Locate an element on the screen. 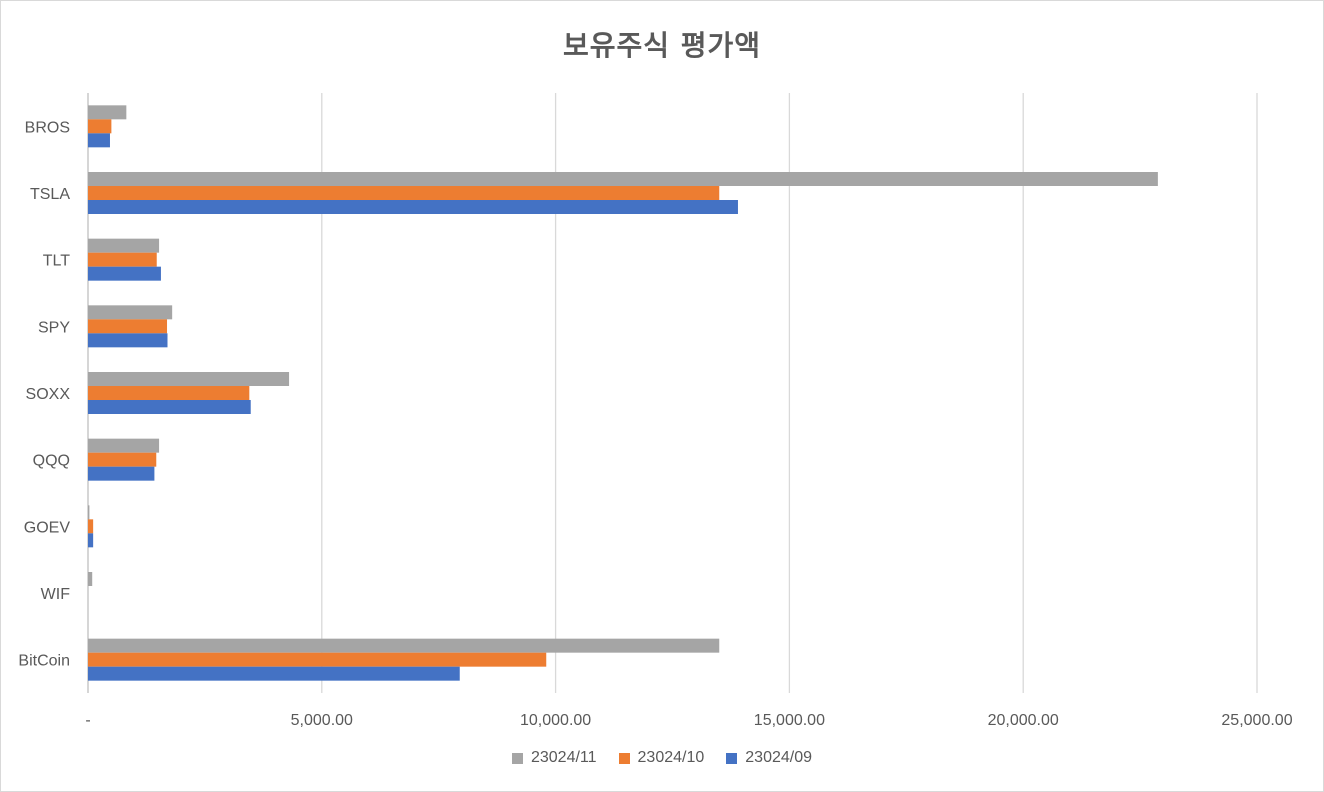 Image resolution: width=1324 pixels, height=792 pixels. legend: 23024/11 23024/10 23024/09 is located at coordinates (662, 758).